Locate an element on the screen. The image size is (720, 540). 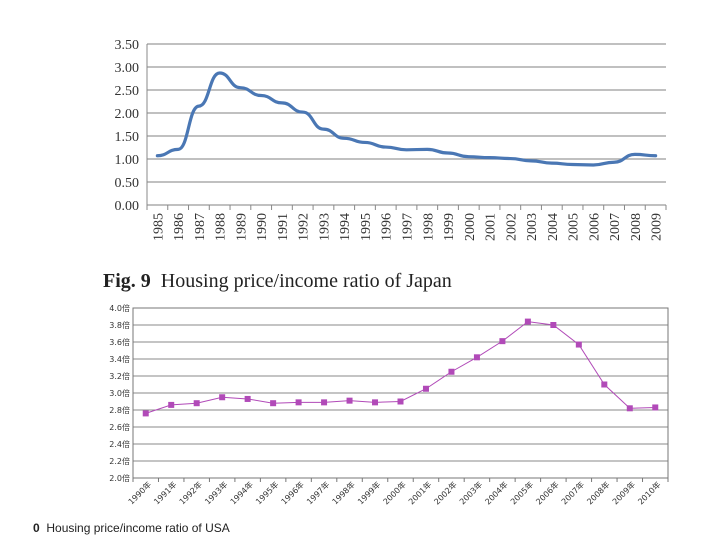
x-tick-label: 1998年 is located at coordinates (343, 492).